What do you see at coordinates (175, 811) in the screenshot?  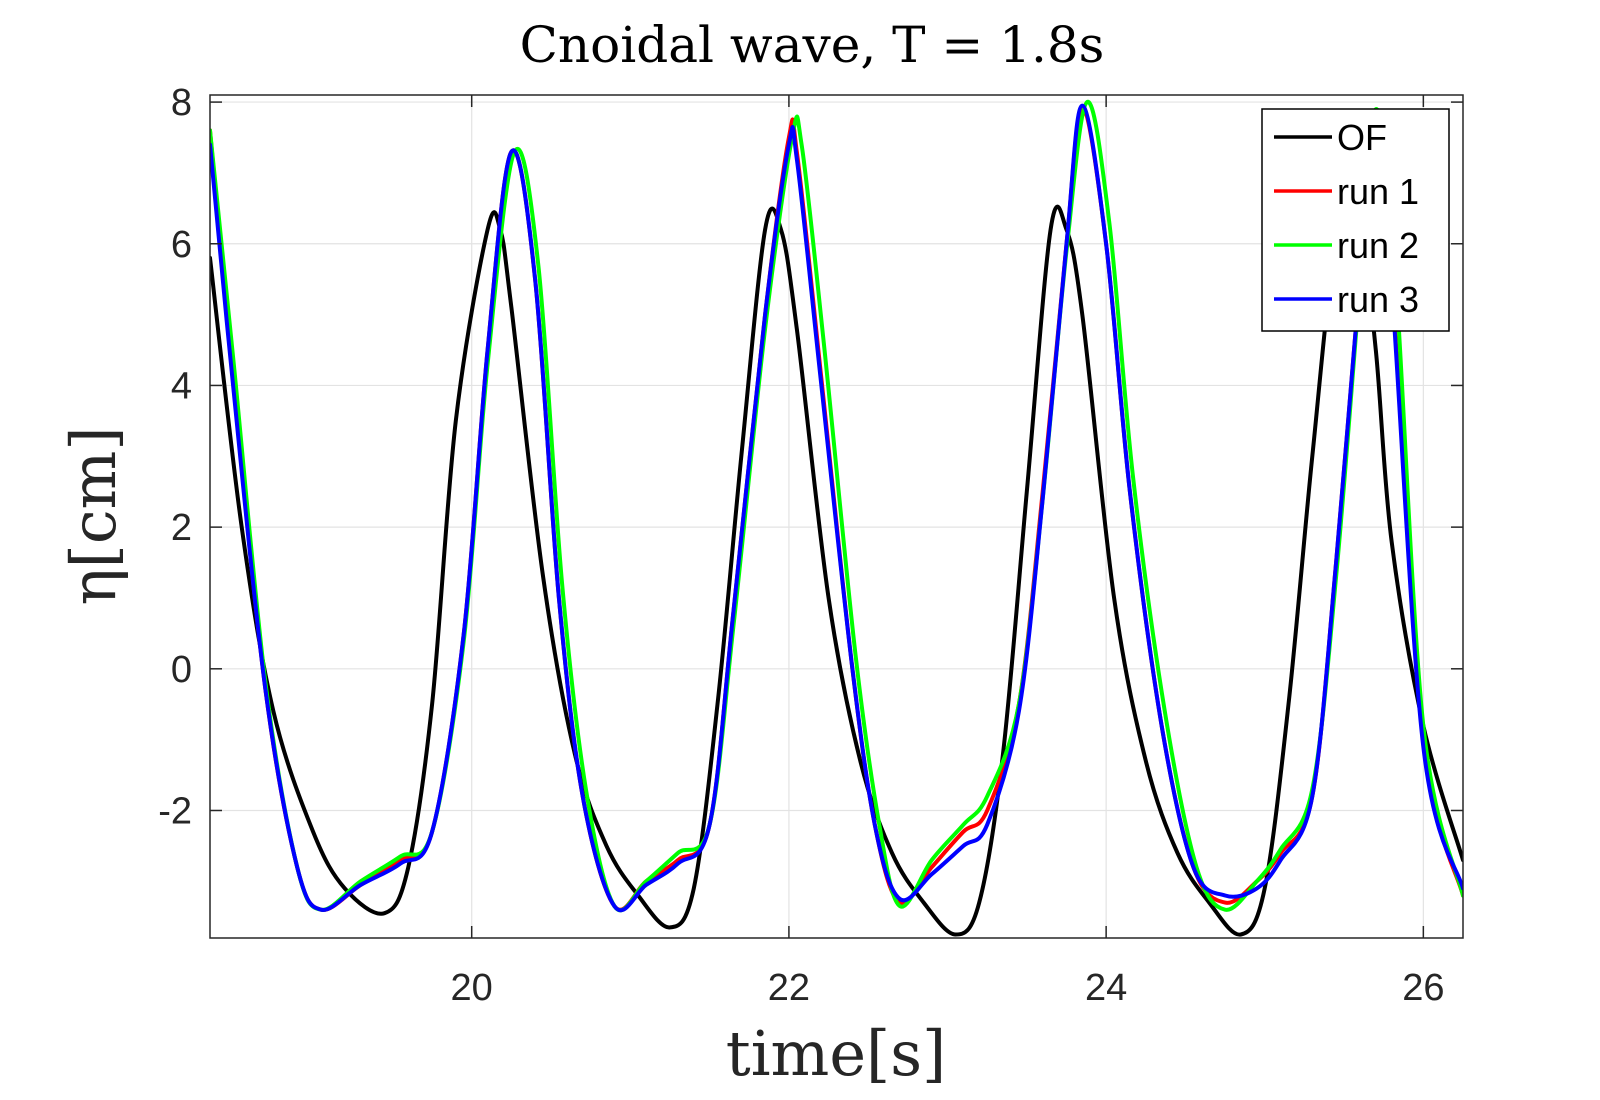 I see `y-tick-label: -2` at bounding box center [175, 811].